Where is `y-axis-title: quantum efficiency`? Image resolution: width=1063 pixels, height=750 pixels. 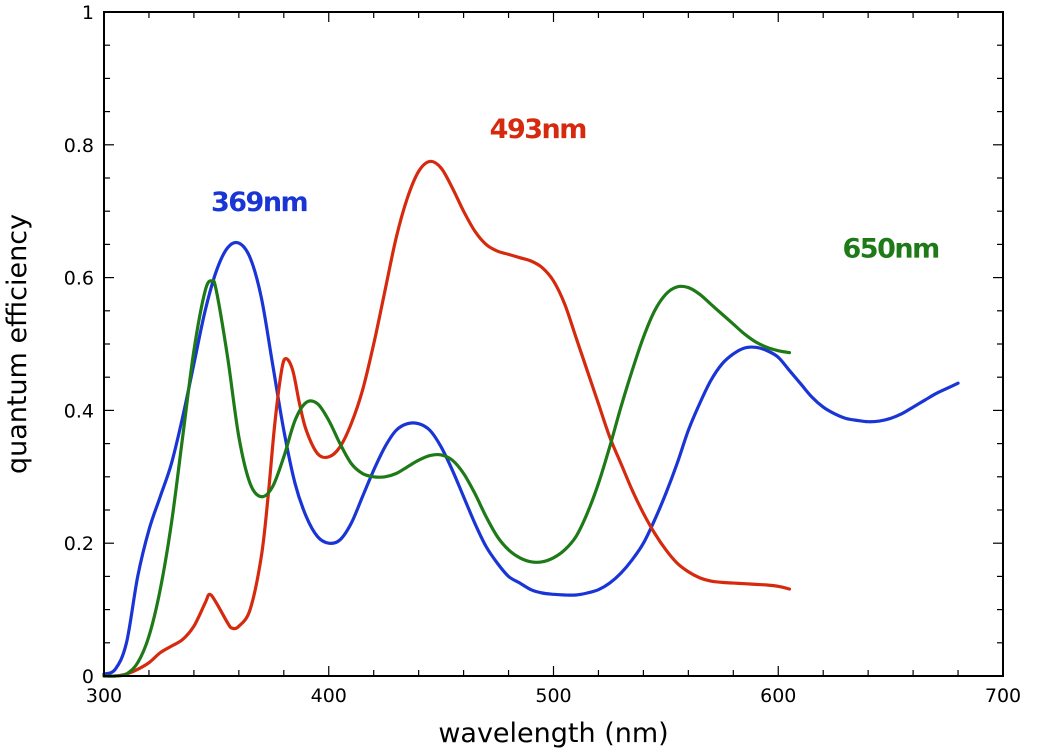 y-axis-title: quantum efficiency is located at coordinates (17, 344).